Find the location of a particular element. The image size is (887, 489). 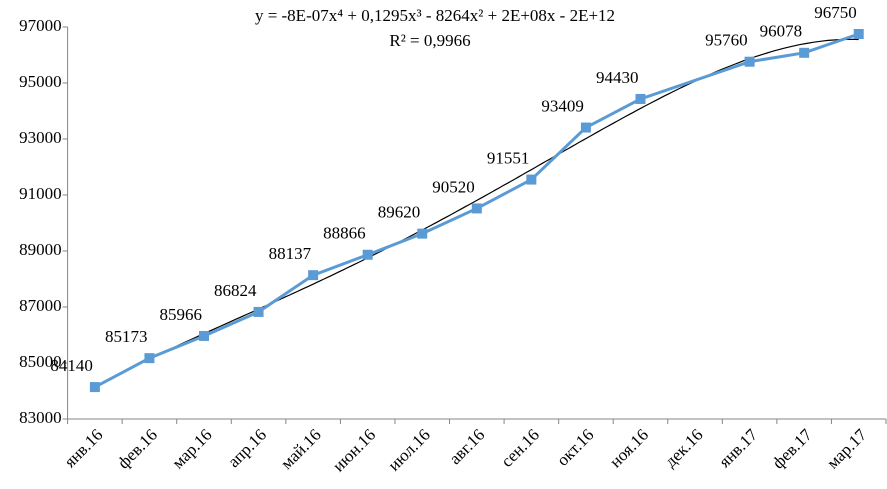

y-tick-label: 97000 is located at coordinates (40, 25).